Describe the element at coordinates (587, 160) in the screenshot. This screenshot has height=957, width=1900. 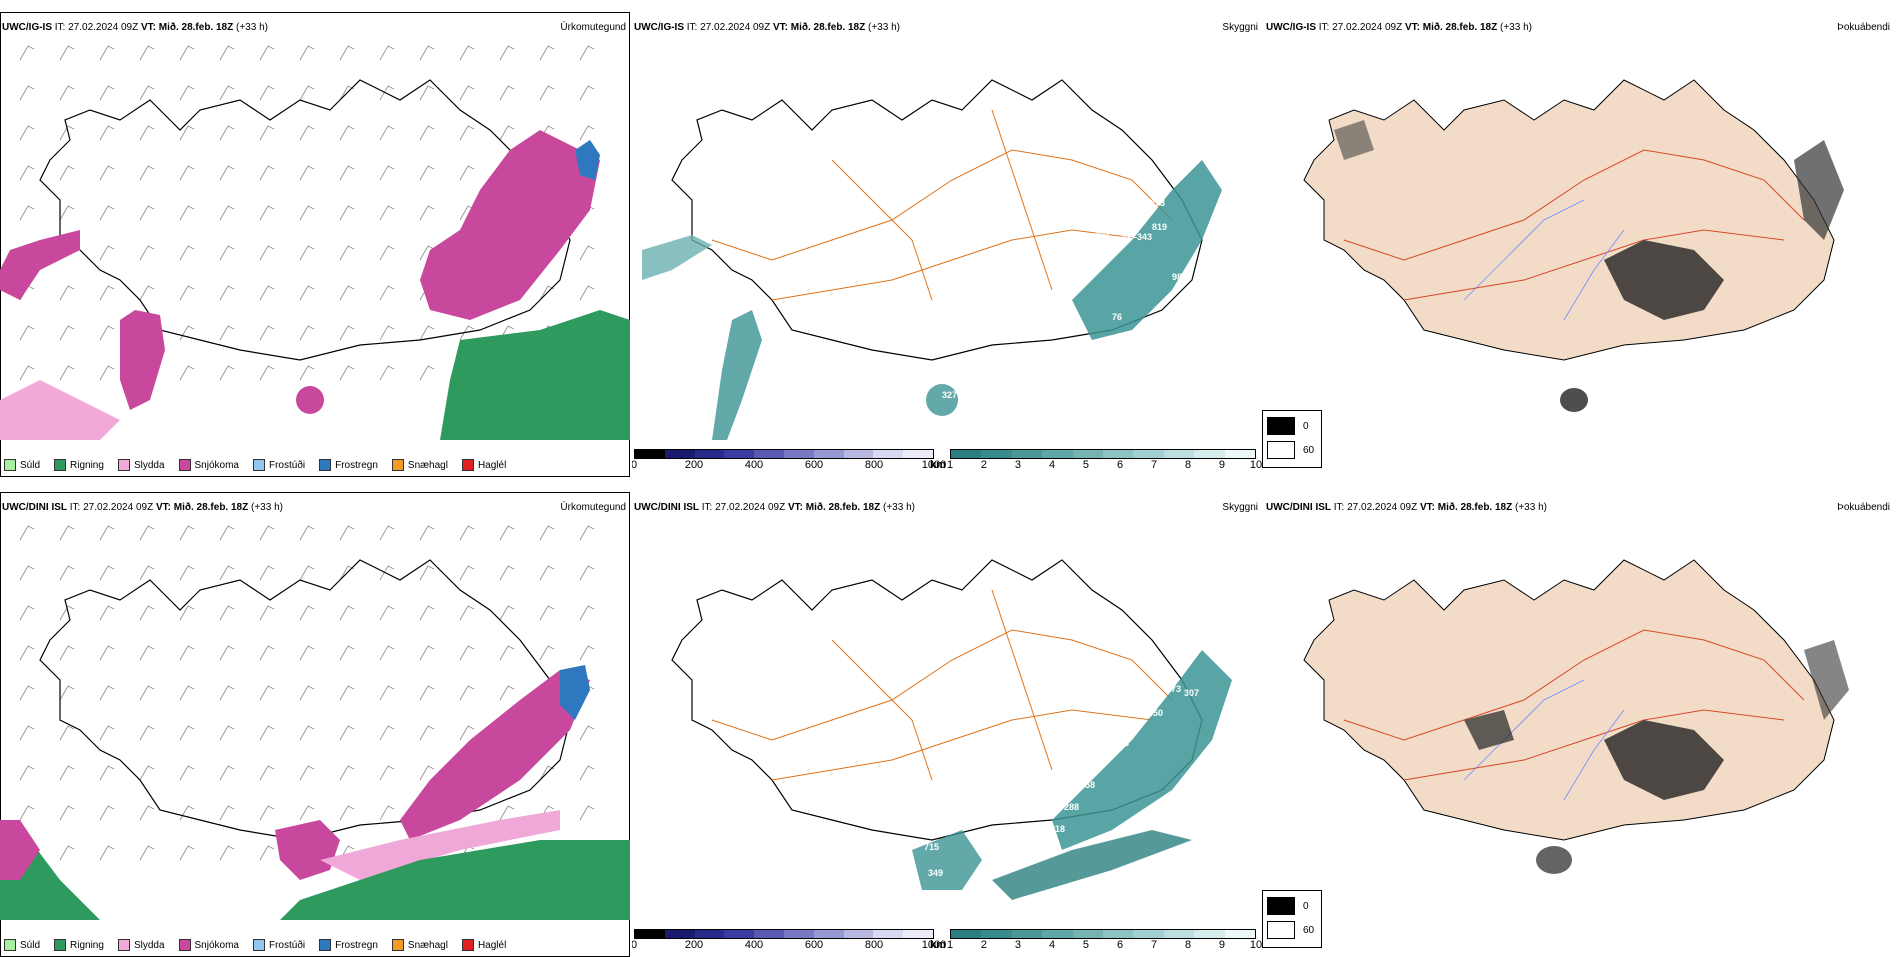
I see `frozen-rain-area` at that location.